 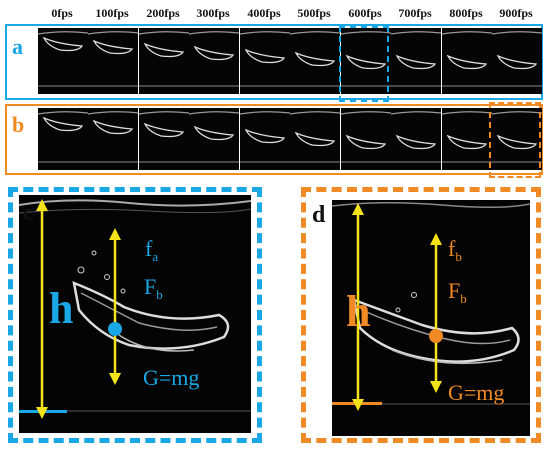 What do you see at coordinates (135, 211) in the screenshot?
I see `water-surface-reflection` at bounding box center [135, 211].